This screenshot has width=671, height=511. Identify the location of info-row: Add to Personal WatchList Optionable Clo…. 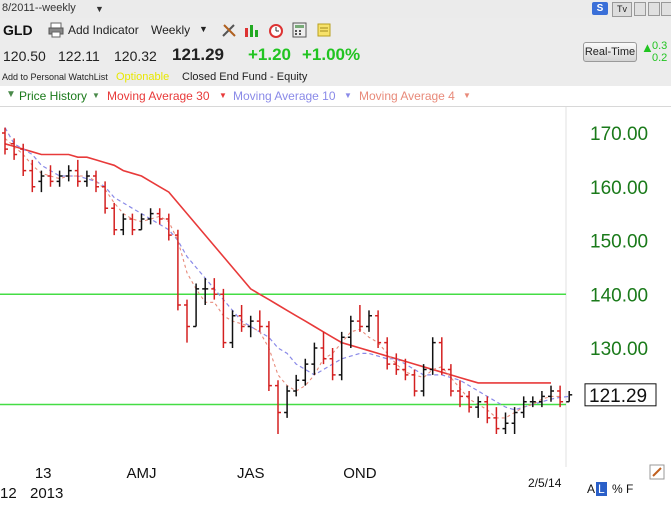
(335, 77).